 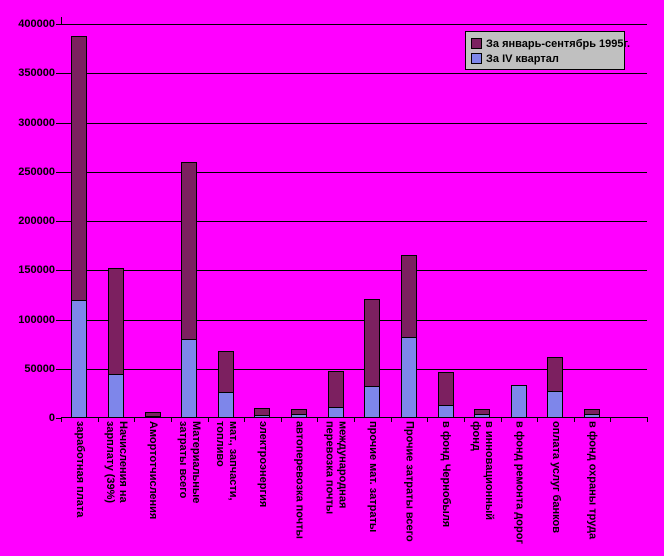 What do you see at coordinates (409, 481) in the screenshot?
I see `category-label: Прочие затраты всего` at bounding box center [409, 481].